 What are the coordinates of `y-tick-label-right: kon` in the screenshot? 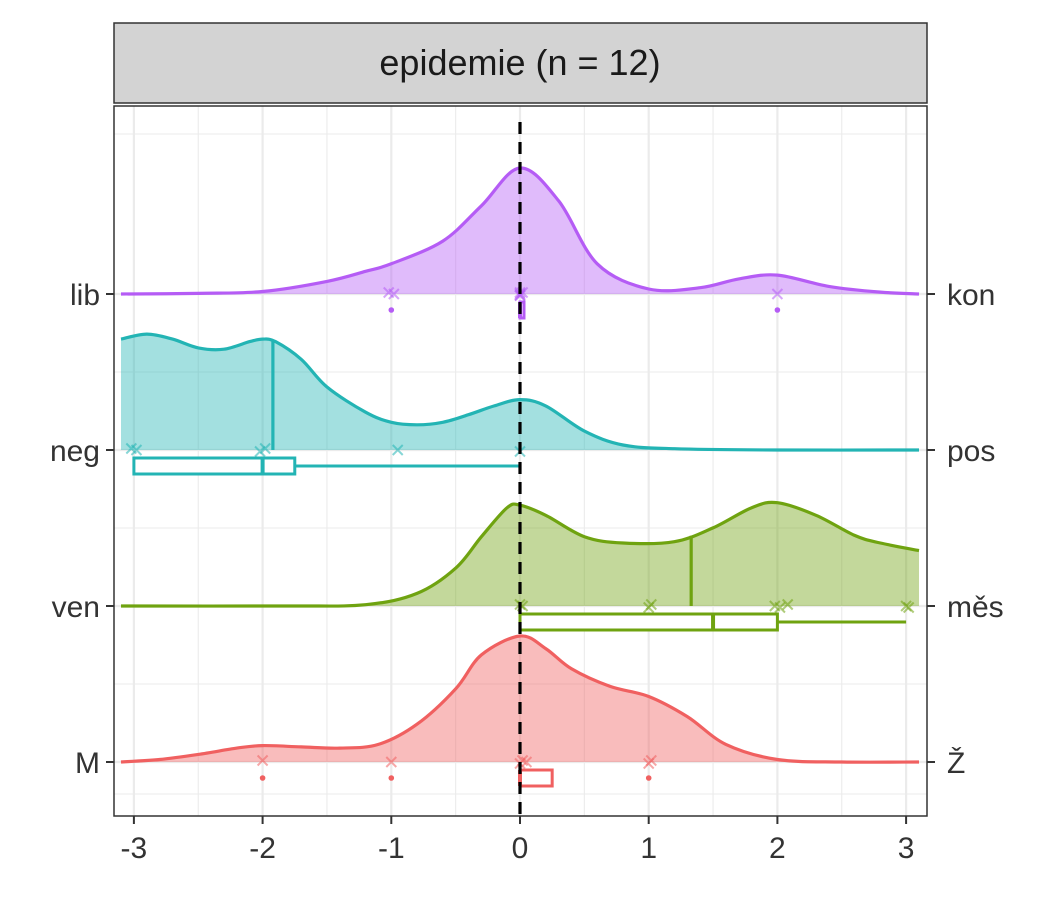 It's located at (971, 295).